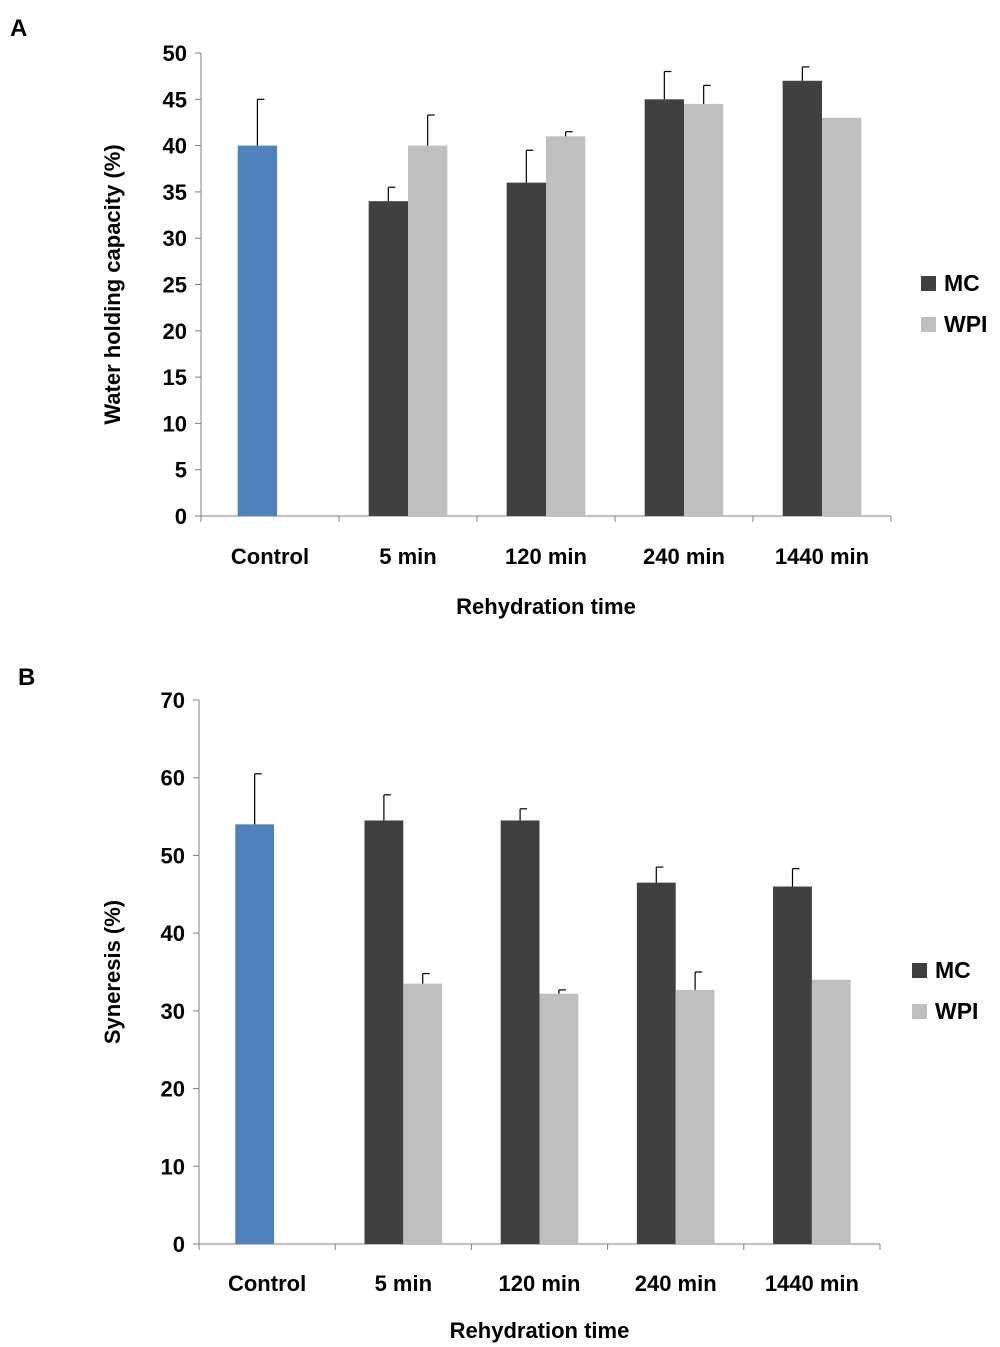  What do you see at coordinates (26, 677) in the screenshot?
I see `panel-label: B` at bounding box center [26, 677].